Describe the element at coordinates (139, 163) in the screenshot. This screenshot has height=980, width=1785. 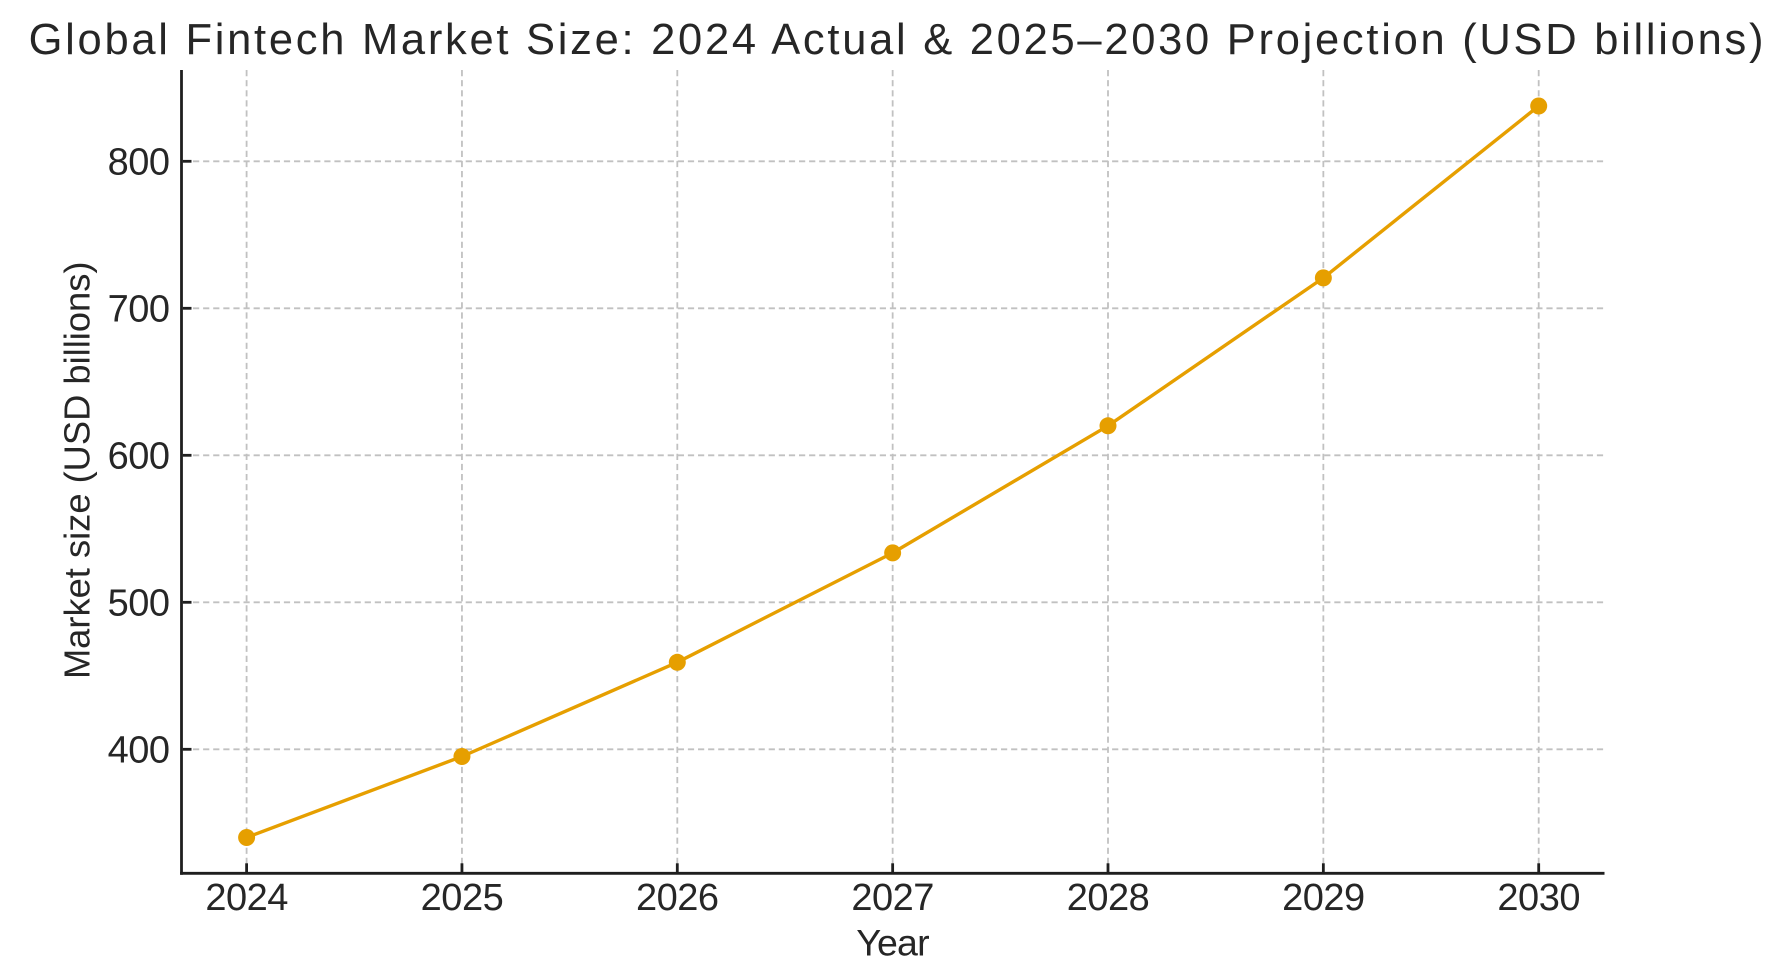
I see `svg-text: 800` at that location.